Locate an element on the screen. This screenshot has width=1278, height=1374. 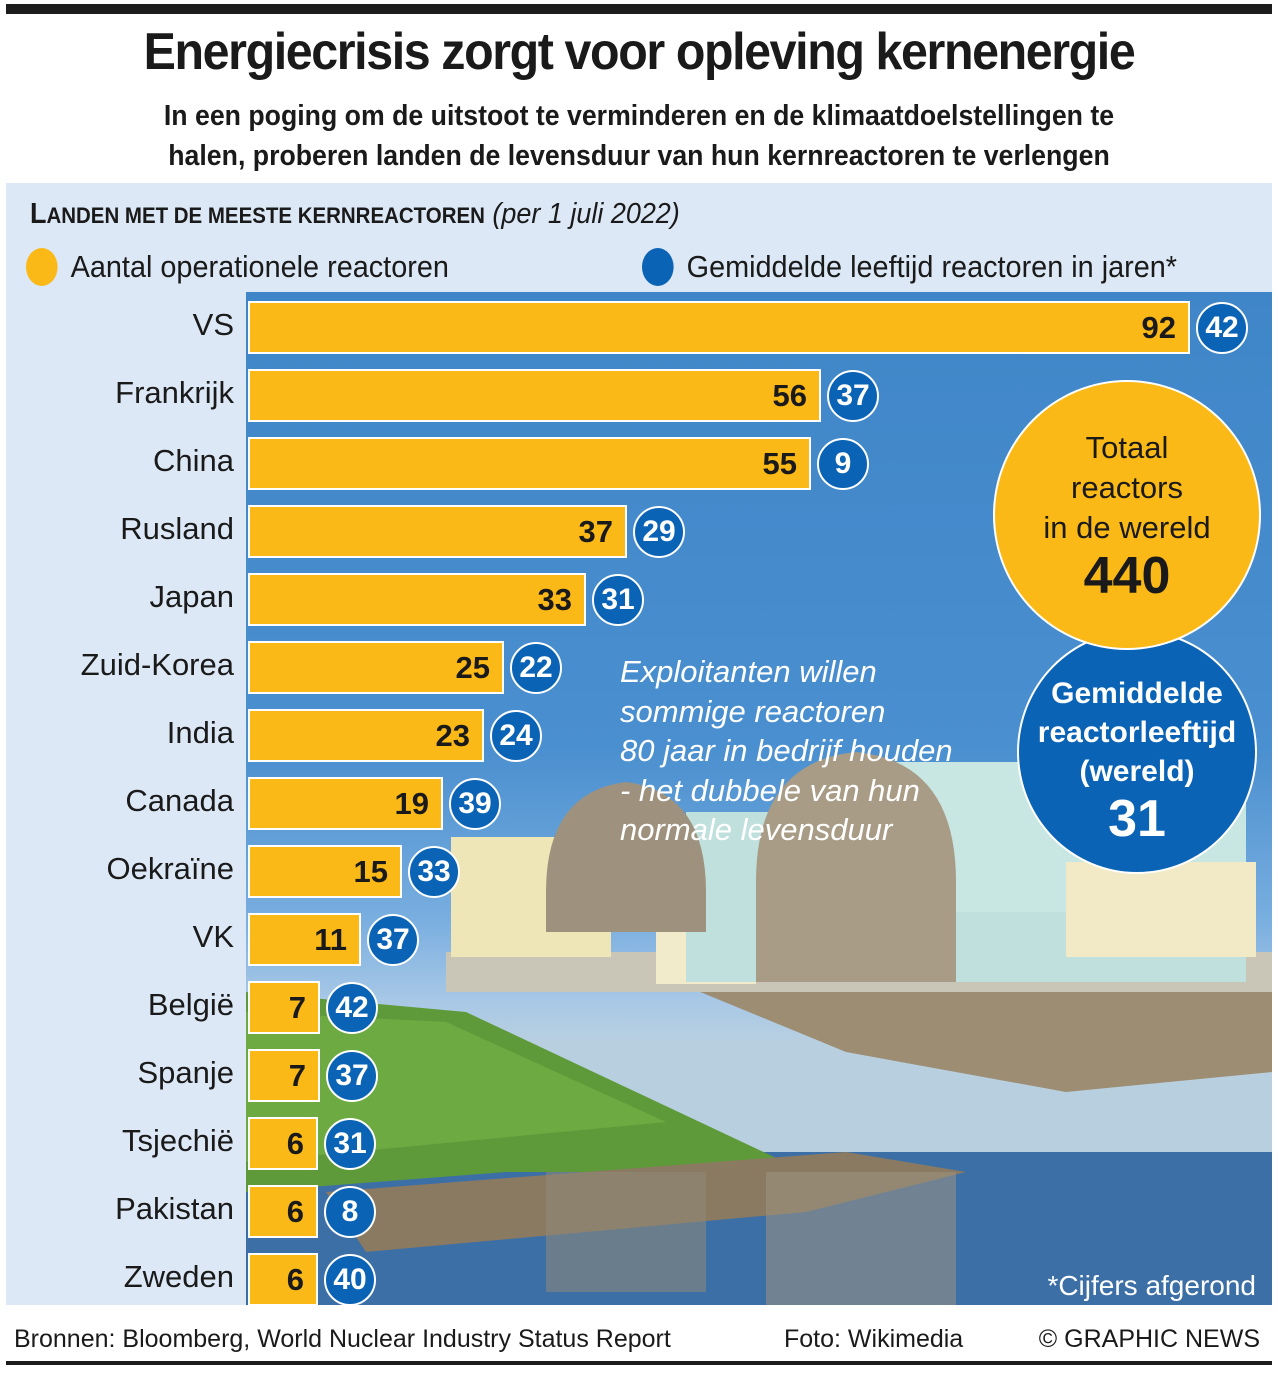
country-label: Zweden is located at coordinates (178, 1276).